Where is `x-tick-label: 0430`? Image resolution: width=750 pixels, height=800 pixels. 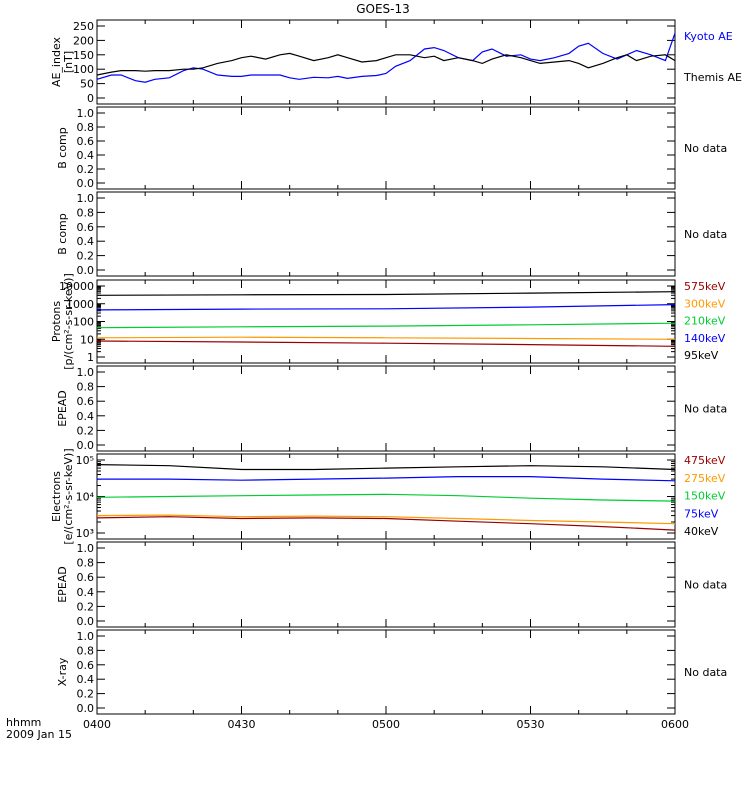
x-tick-label: 0430 is located at coordinates (242, 724).